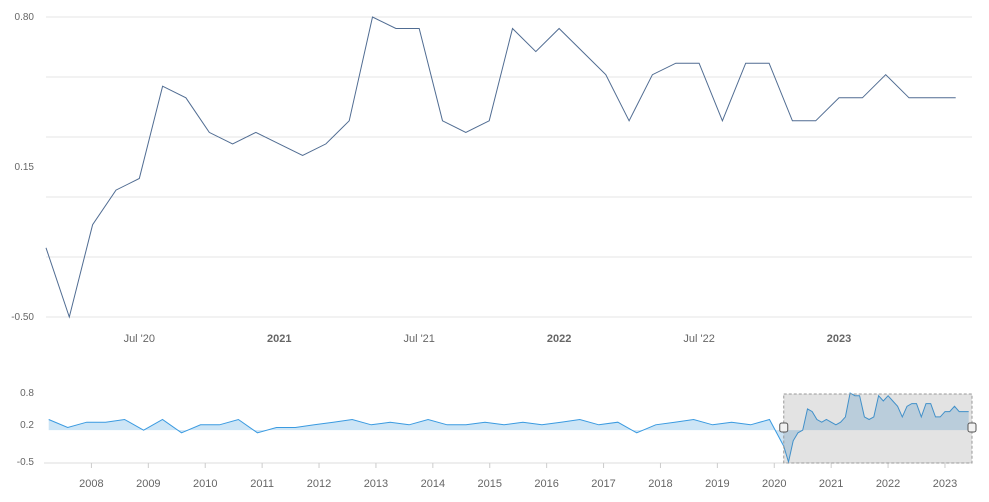 This screenshot has width=989, height=502. Describe the element at coordinates (888, 484) in the screenshot. I see `navigator-x-tick-label: 2022` at that location.